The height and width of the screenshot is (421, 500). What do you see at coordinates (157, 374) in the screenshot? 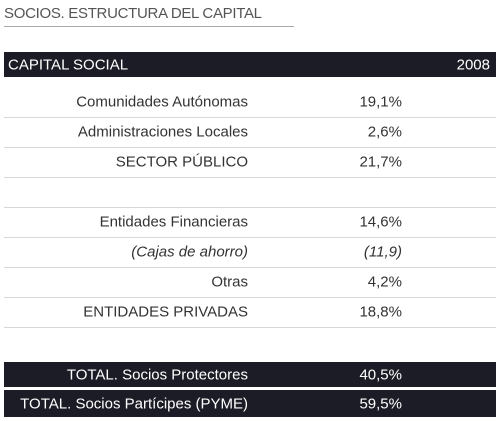
I see `total-label: TOTAL. Socios Protectores` at bounding box center [157, 374].